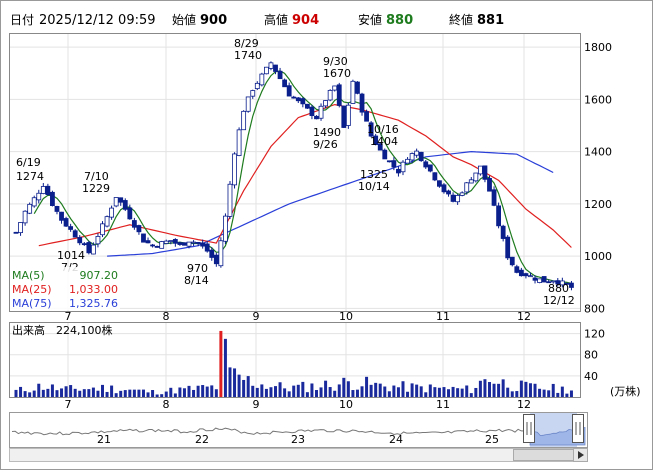 The image size is (653, 474). What do you see at coordinates (256, 316) in the screenshot?
I see `month-tick-label: 9` at bounding box center [256, 316].